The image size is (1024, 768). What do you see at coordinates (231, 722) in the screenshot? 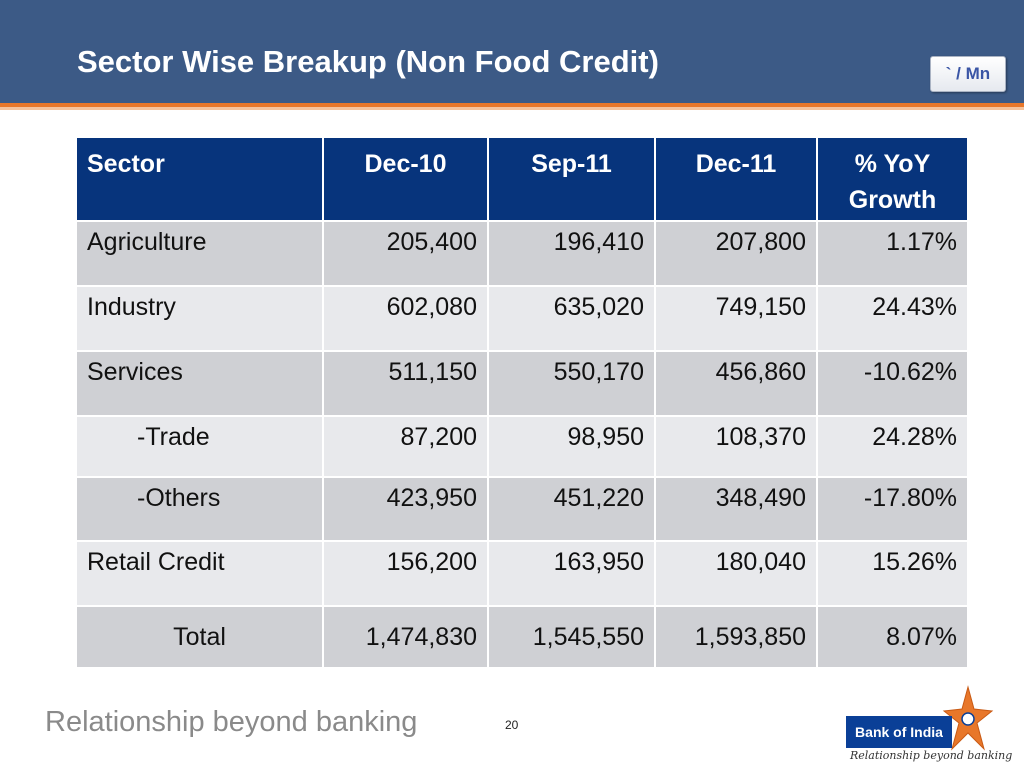
I see `footer-tagline: Relationship beyond banking` at bounding box center [231, 722].